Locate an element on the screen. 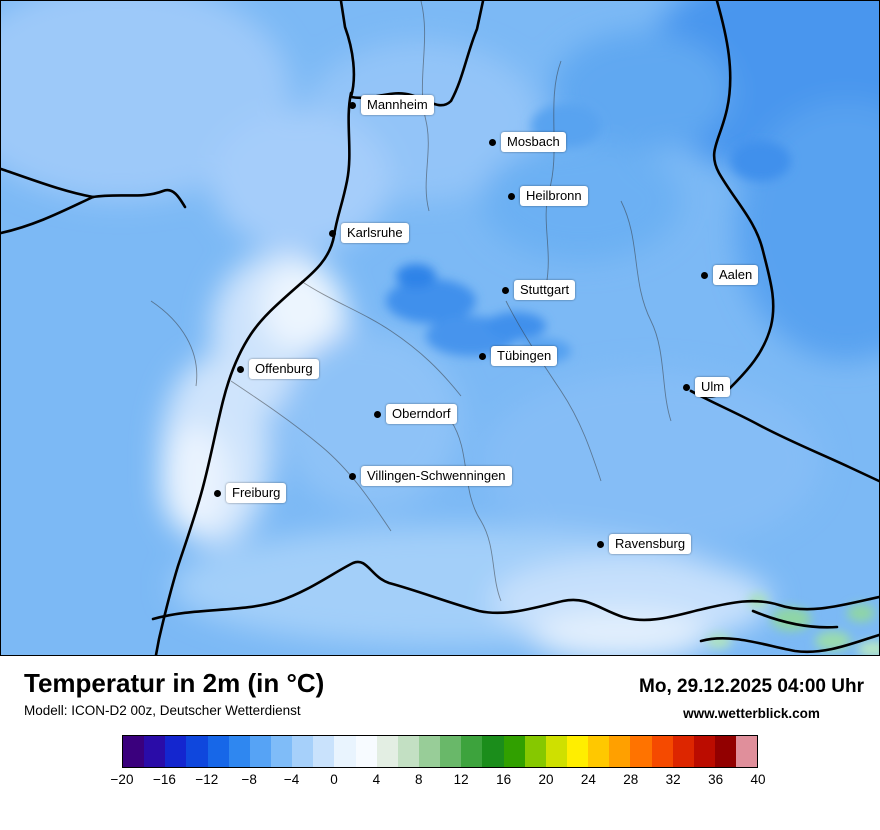 This screenshot has width=880, height=830. colorbar-tick-label: −8 is located at coordinates (249, 779).